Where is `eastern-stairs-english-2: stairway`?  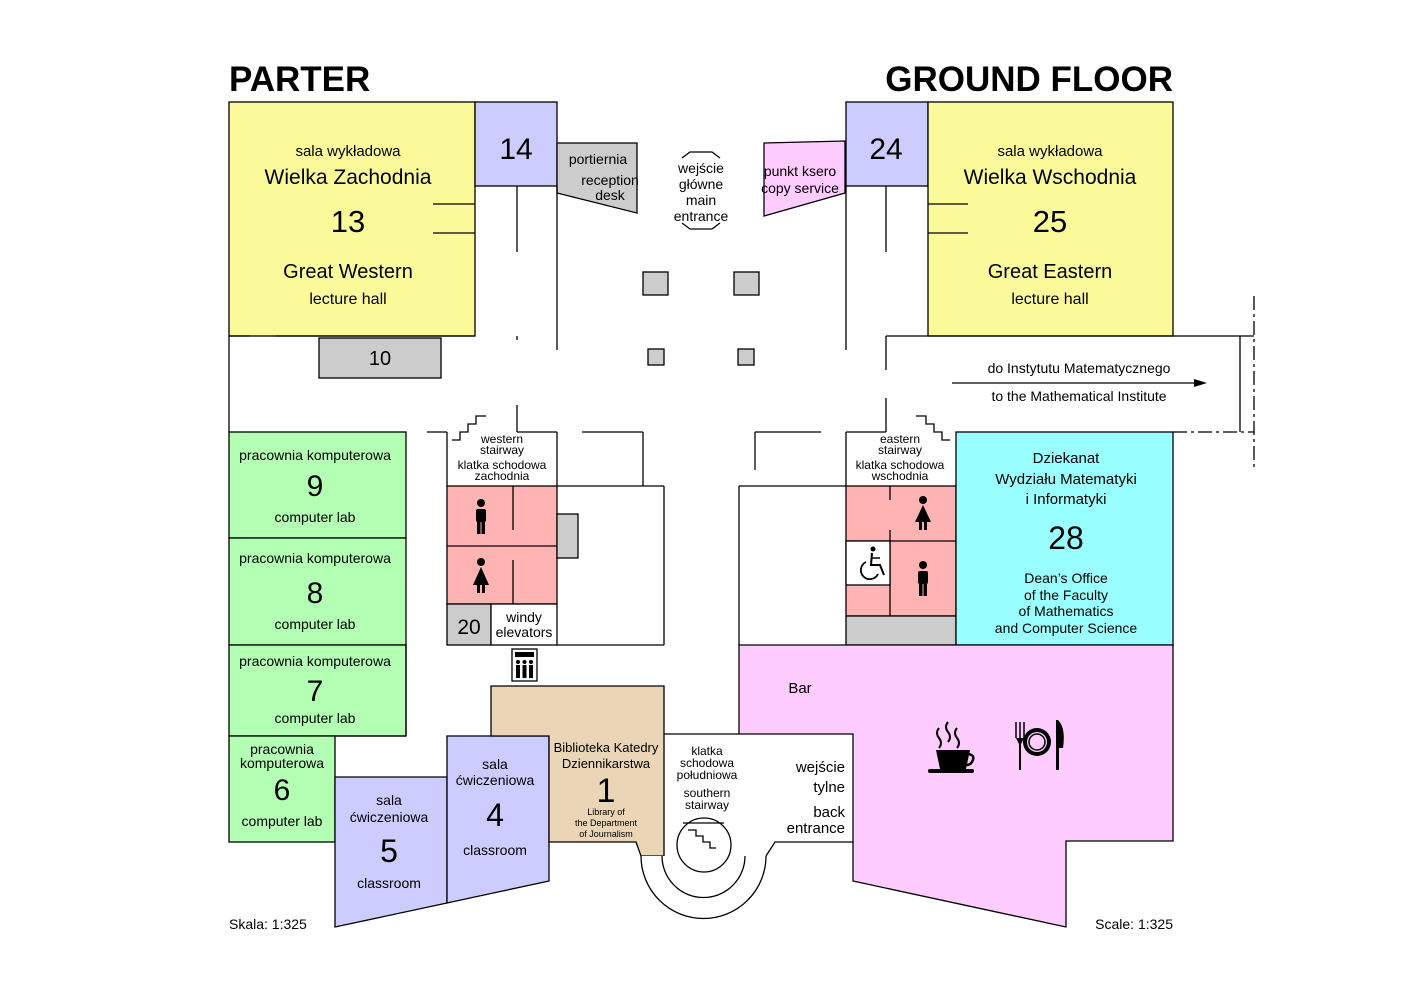 eastern-stairs-english-2: stairway is located at coordinates (900, 450).